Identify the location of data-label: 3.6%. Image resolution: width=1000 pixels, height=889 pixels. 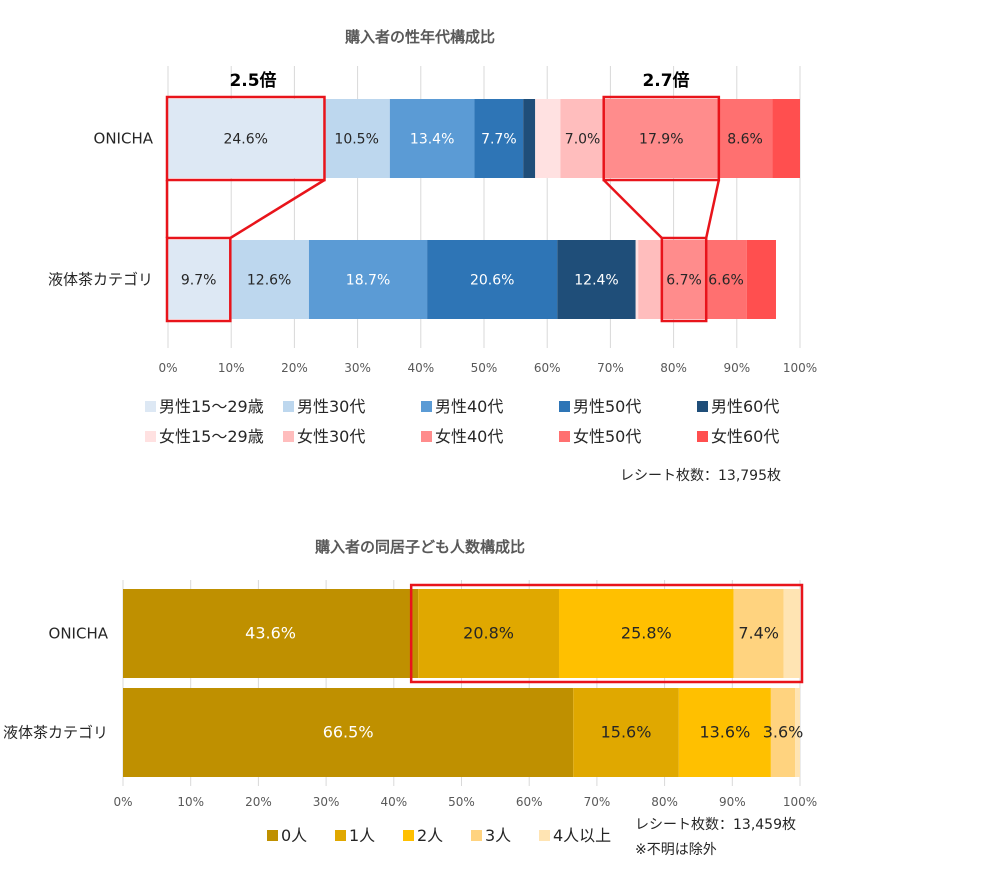
(783, 732).